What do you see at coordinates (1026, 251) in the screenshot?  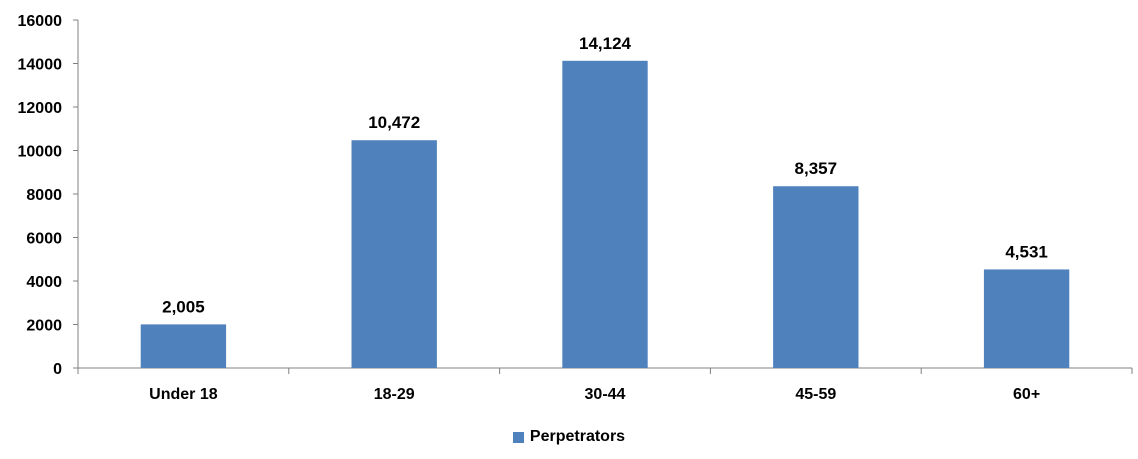 I see `data-label: 4,531` at bounding box center [1026, 251].